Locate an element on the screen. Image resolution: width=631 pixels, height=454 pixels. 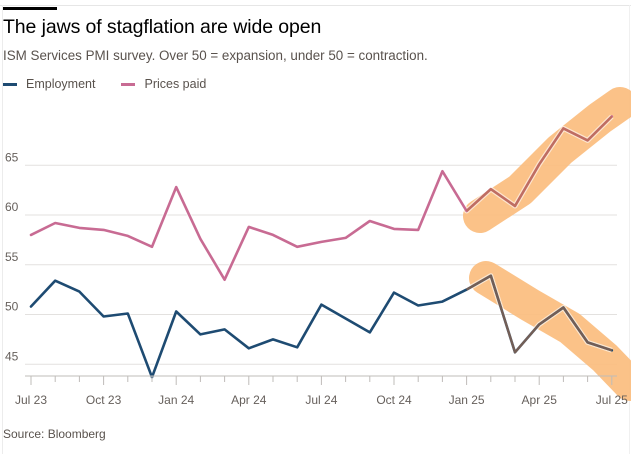
header-accent-bar is located at coordinates (30, 8).